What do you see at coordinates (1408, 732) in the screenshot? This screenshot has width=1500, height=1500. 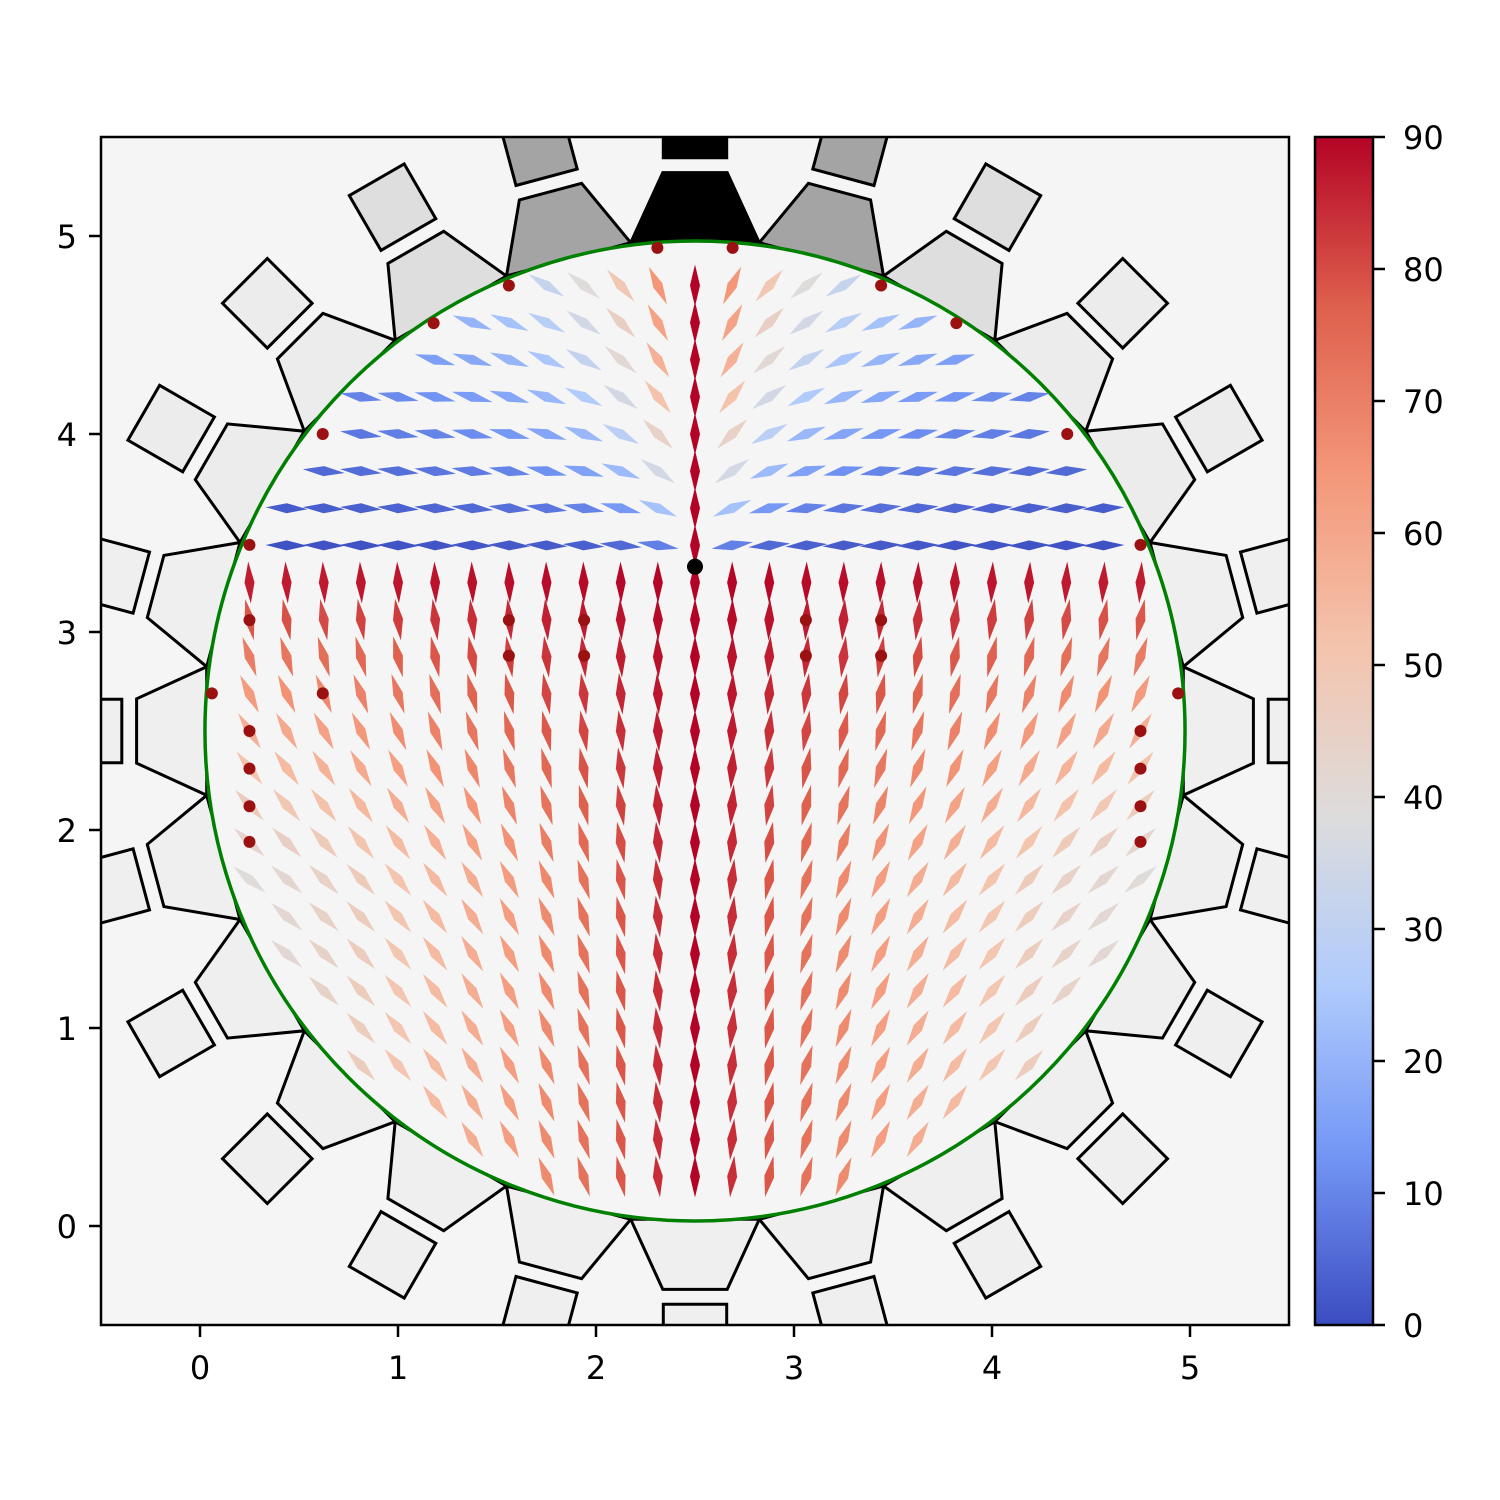 I see `colorbar-ticks: 0 10 20 30 40 50 60 70 80 90` at bounding box center [1408, 732].